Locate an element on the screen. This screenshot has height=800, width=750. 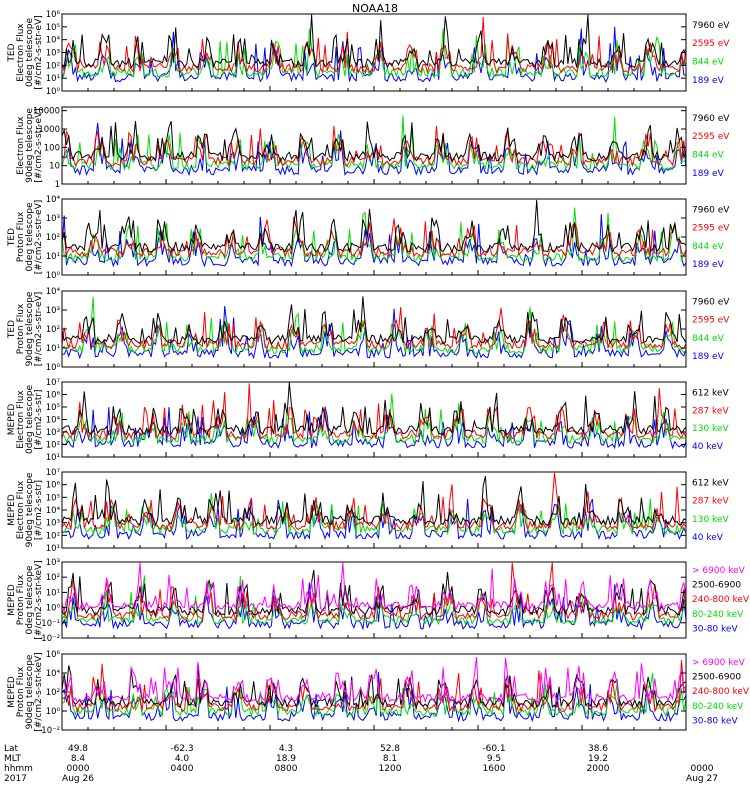
x-tick-label-hhmm: 1200 is located at coordinates (390, 769).